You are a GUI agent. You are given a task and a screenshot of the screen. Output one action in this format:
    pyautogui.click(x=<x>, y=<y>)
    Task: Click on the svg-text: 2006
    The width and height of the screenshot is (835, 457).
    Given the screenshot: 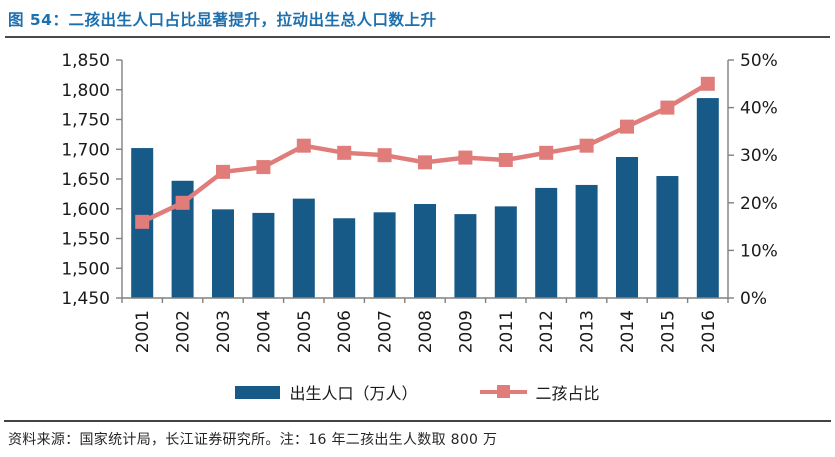 What is the action you would take?
    pyautogui.click(x=345, y=331)
    